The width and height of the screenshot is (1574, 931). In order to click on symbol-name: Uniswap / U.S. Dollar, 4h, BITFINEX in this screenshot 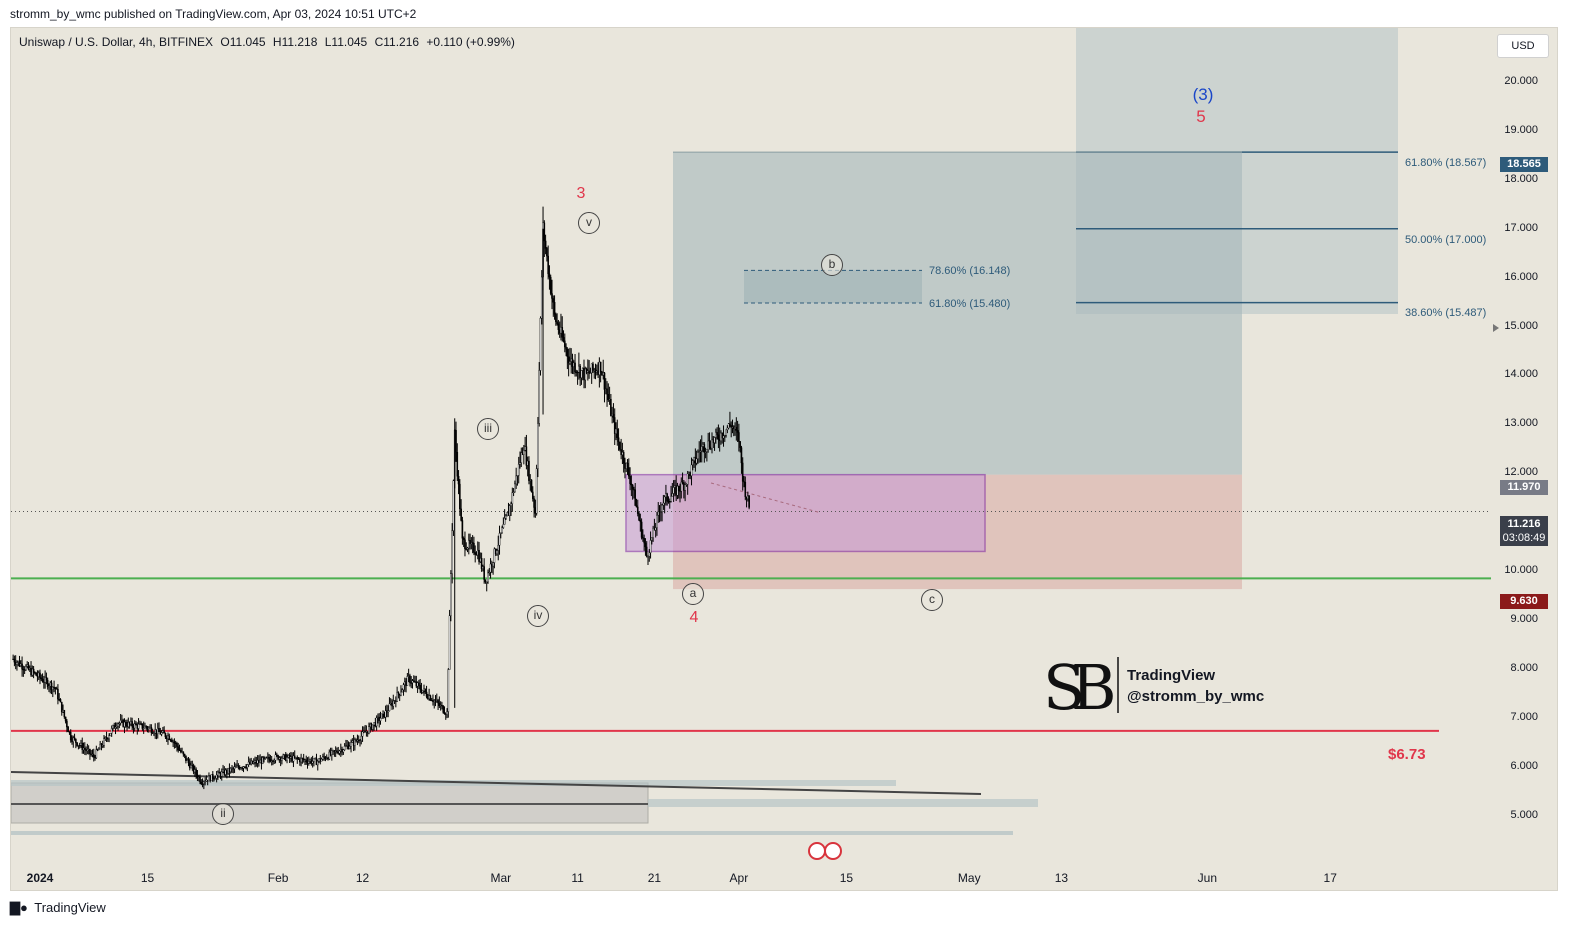, I will do `click(116, 42)`.